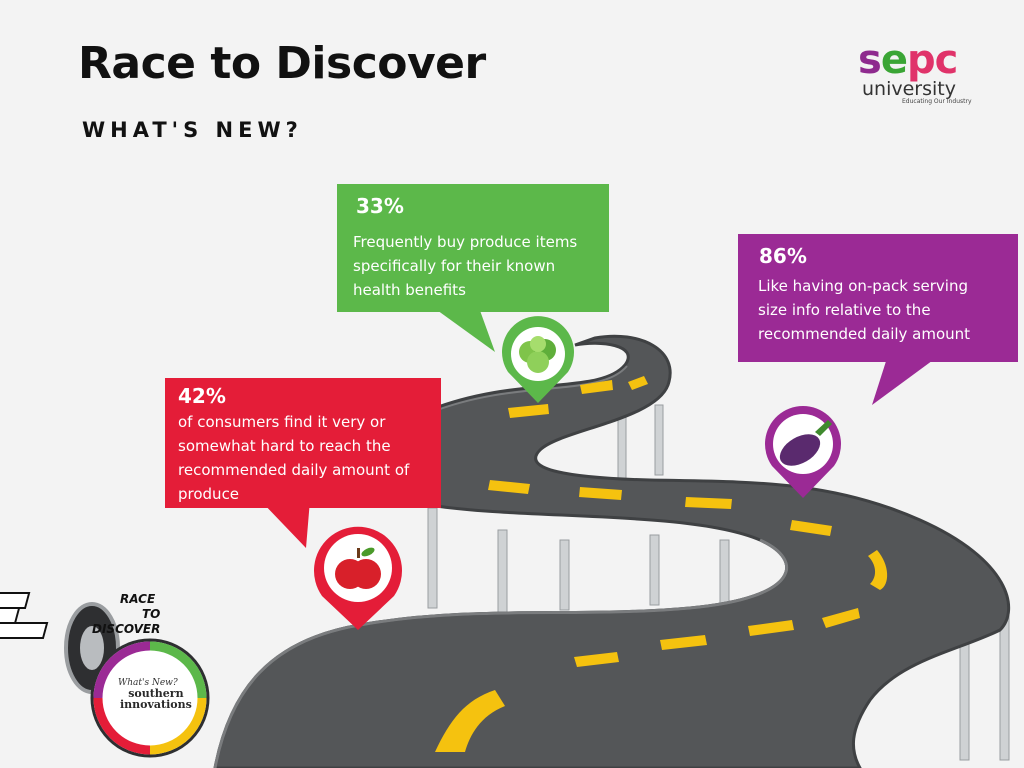 This screenshot has width=1024, height=768. I want to click on lettuce-pin, so click(538, 359).